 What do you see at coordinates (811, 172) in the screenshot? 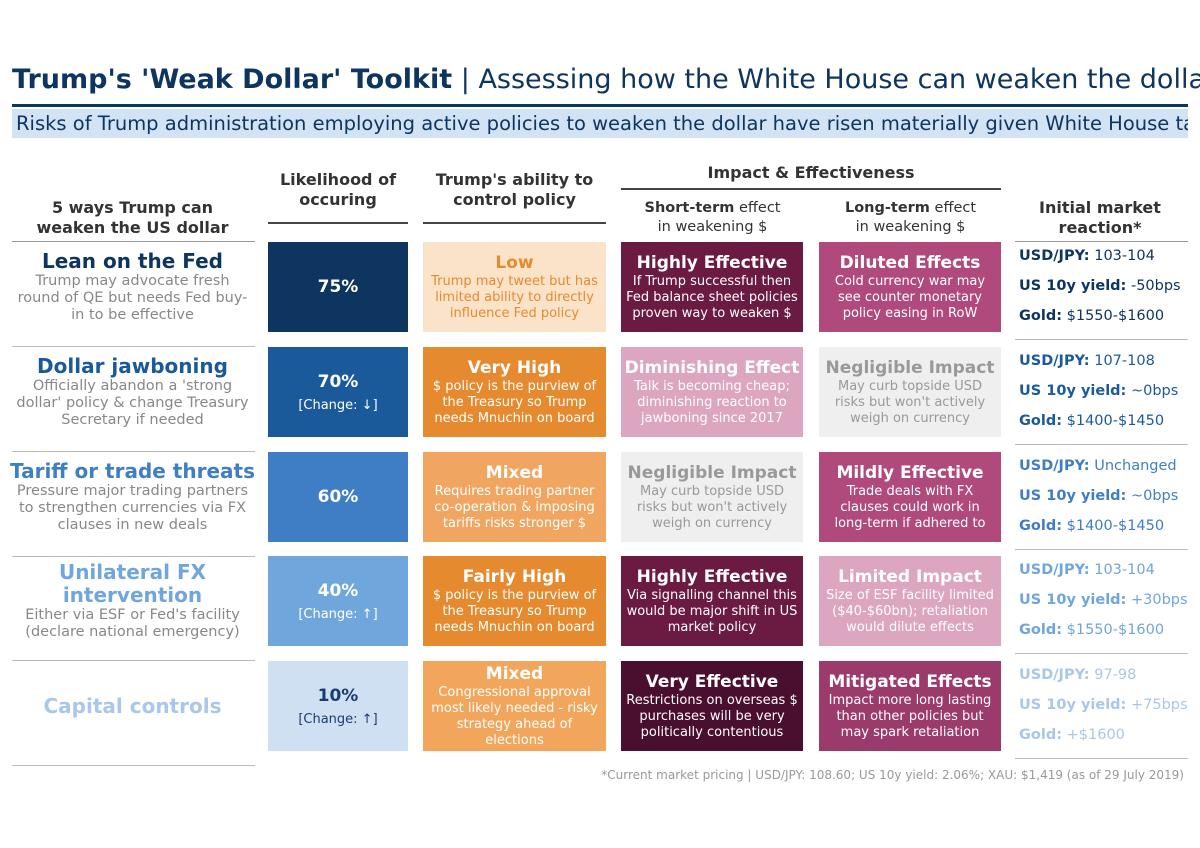
I see `col-header: Impact & Effectiveness` at bounding box center [811, 172].